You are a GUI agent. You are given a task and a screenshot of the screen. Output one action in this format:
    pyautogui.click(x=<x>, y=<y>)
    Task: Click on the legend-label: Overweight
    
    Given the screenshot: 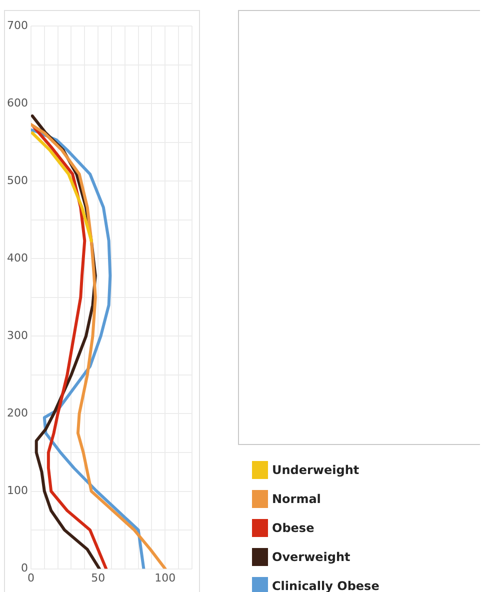 What is the action you would take?
    pyautogui.click(x=311, y=557)
    